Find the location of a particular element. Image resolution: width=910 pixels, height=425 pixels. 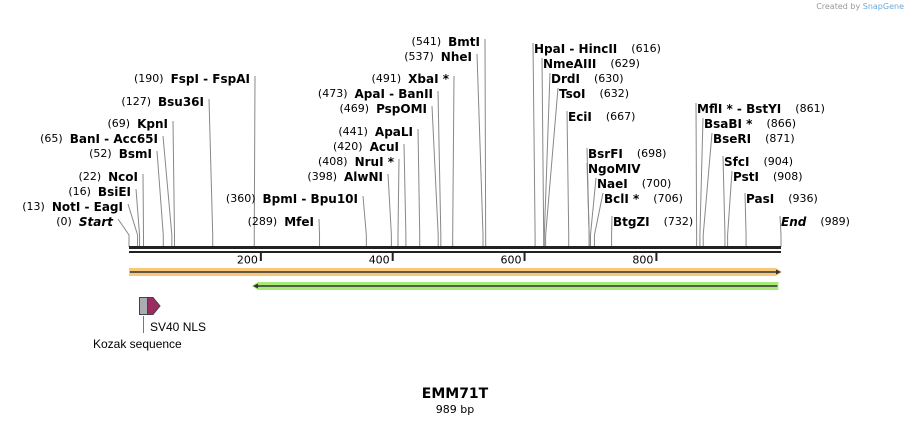

sequence-length: 989 bp is located at coordinates (455, 409).